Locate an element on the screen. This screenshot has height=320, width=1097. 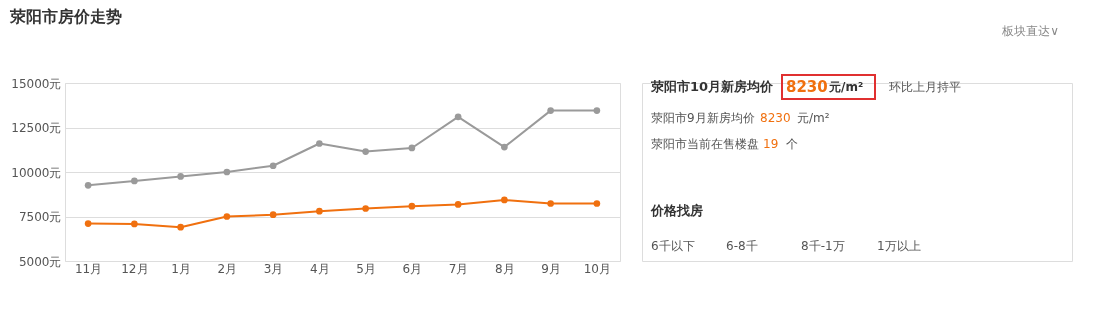
text: 荥阳市当前在售楼盘 is located at coordinates (705, 144).